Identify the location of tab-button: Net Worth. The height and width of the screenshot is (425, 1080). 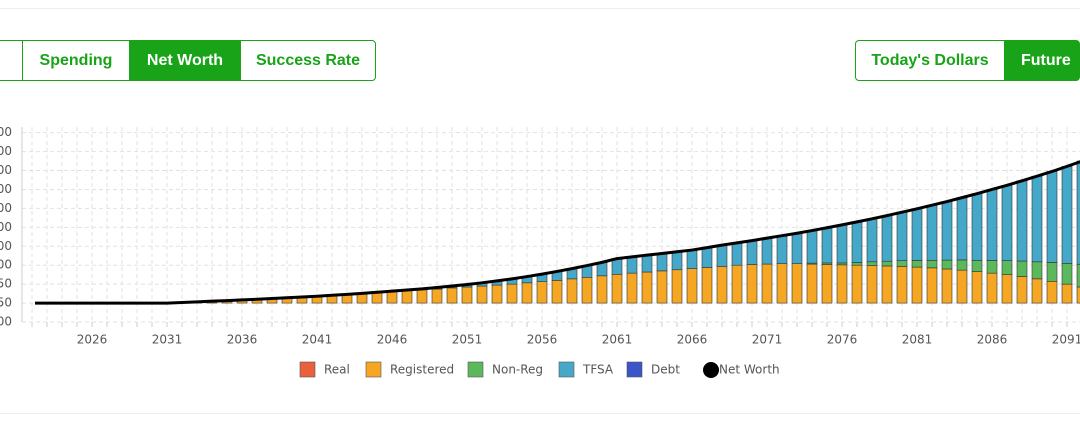
(185, 60).